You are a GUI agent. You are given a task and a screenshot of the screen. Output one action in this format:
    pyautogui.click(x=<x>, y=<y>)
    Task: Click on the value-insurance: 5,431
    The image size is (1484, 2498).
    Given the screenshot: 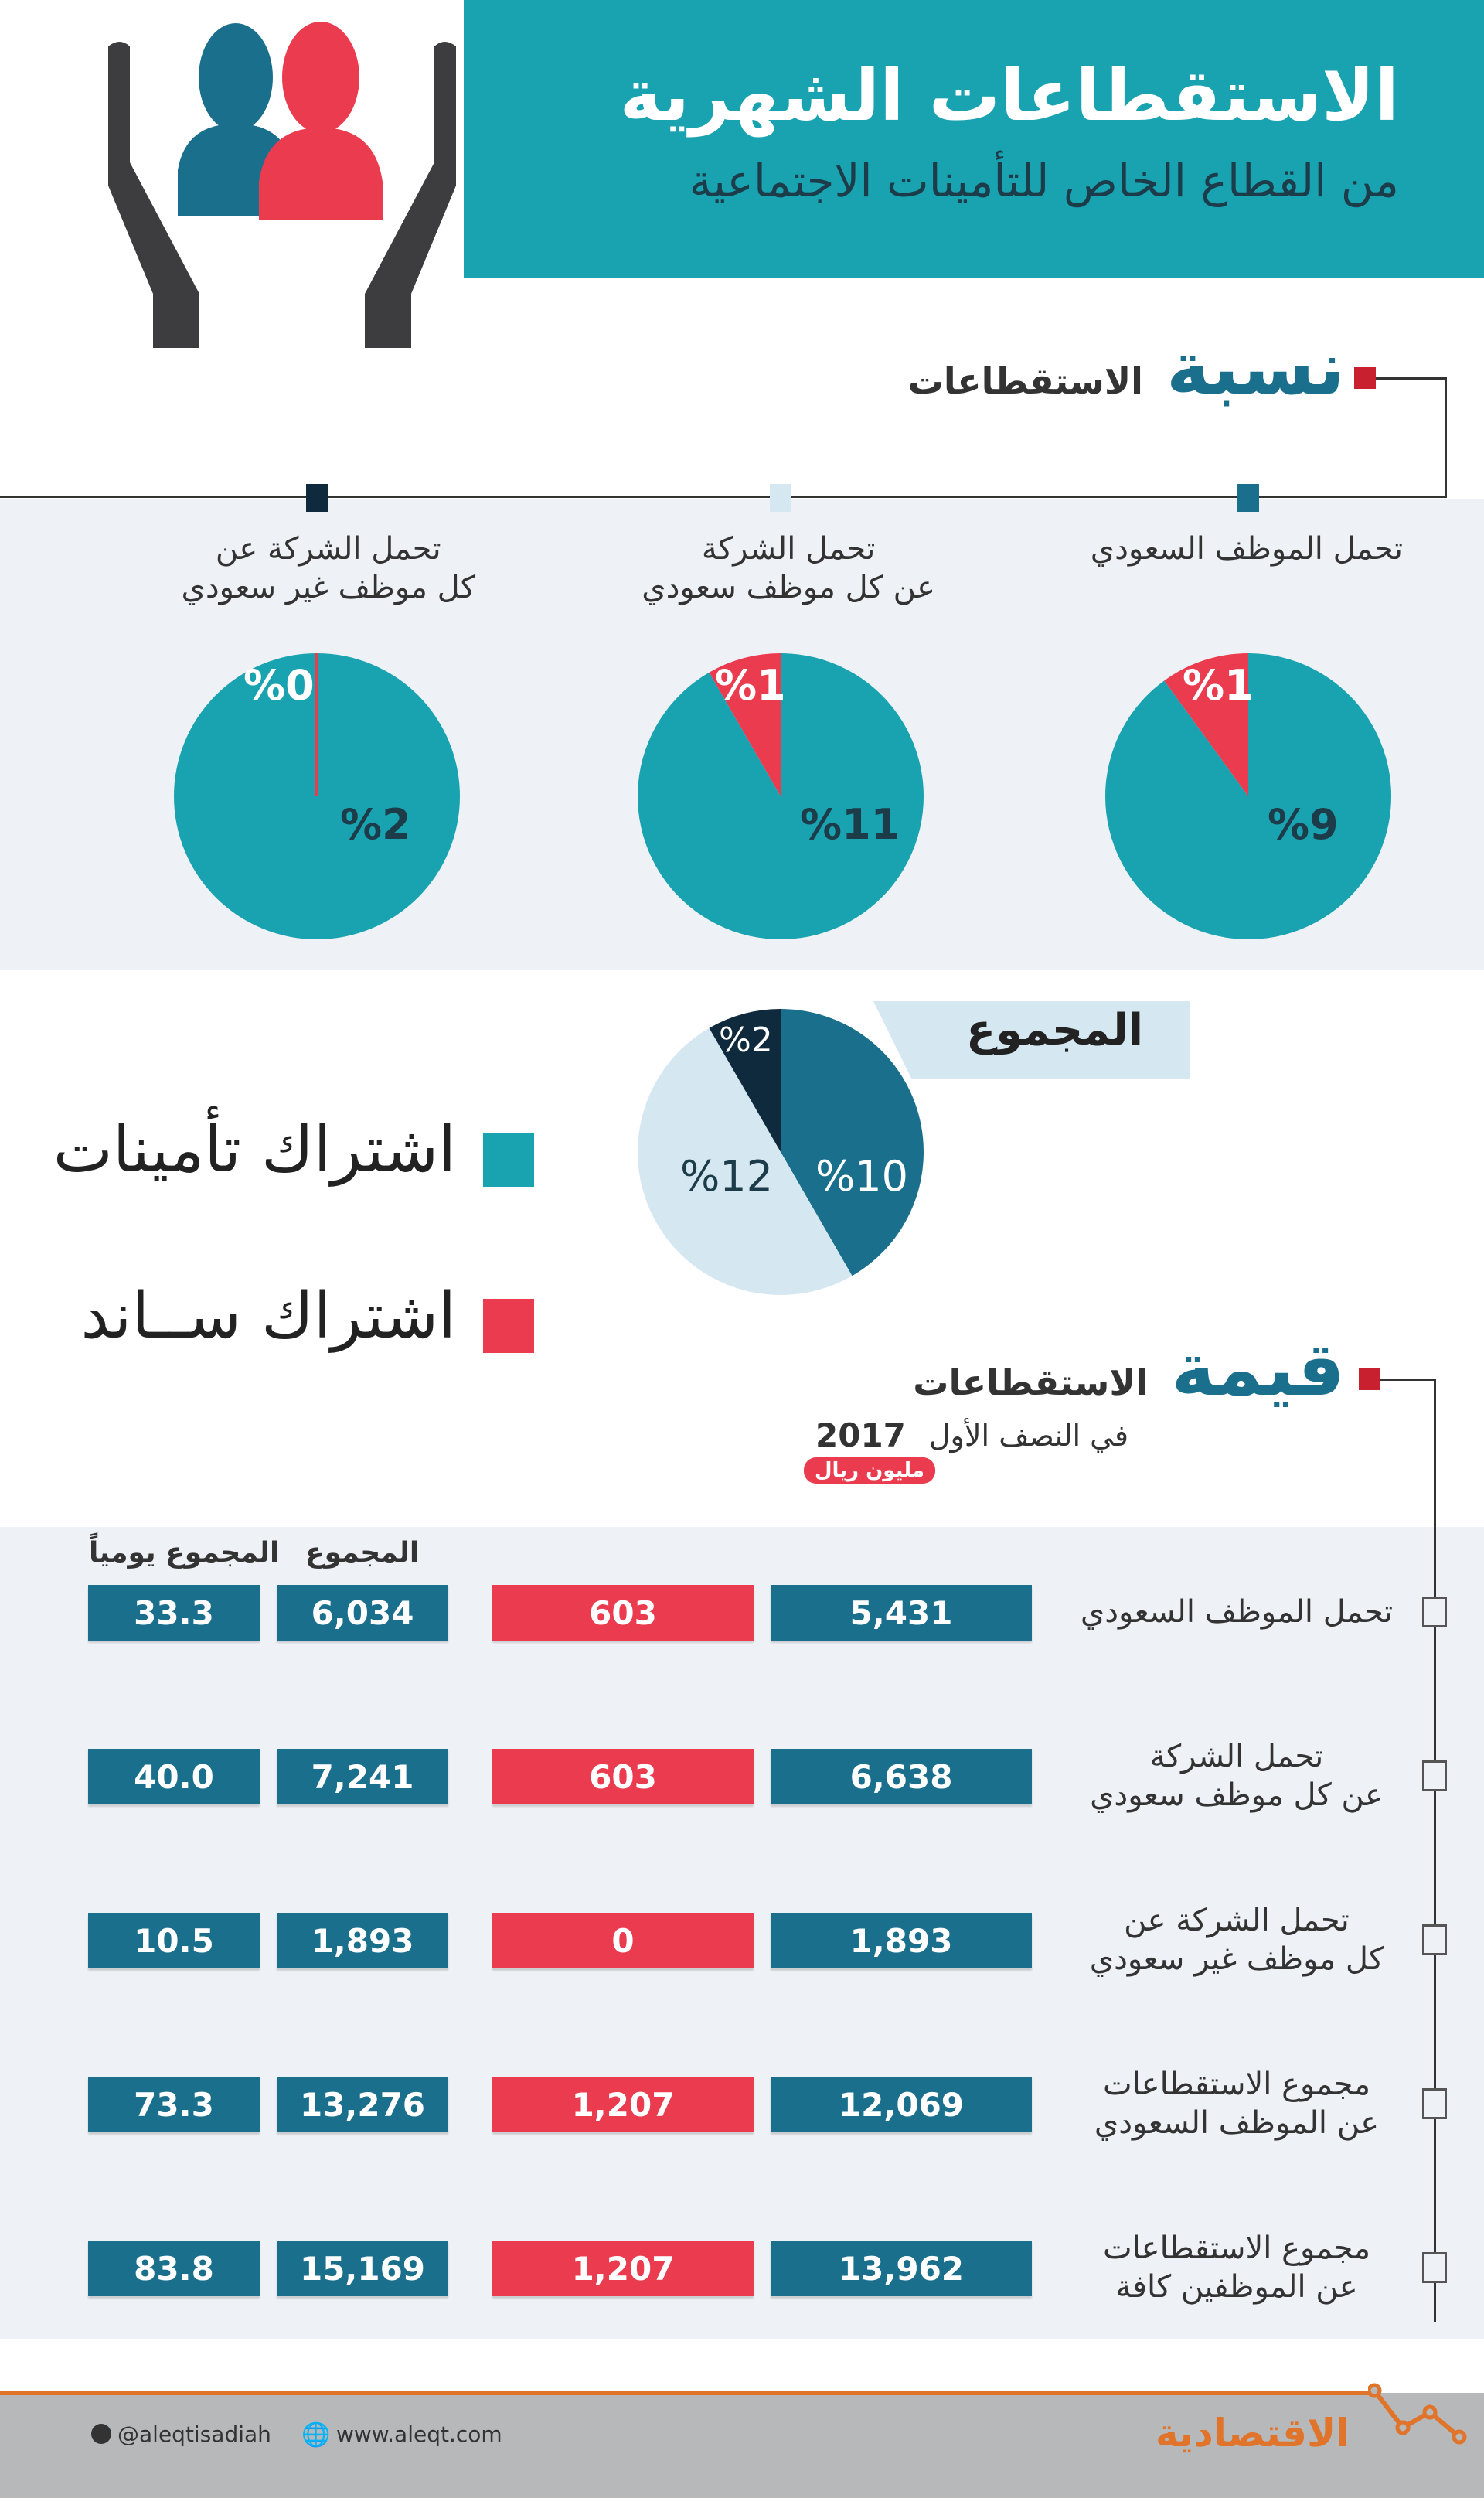 What is the action you would take?
    pyautogui.click(x=901, y=1613)
    